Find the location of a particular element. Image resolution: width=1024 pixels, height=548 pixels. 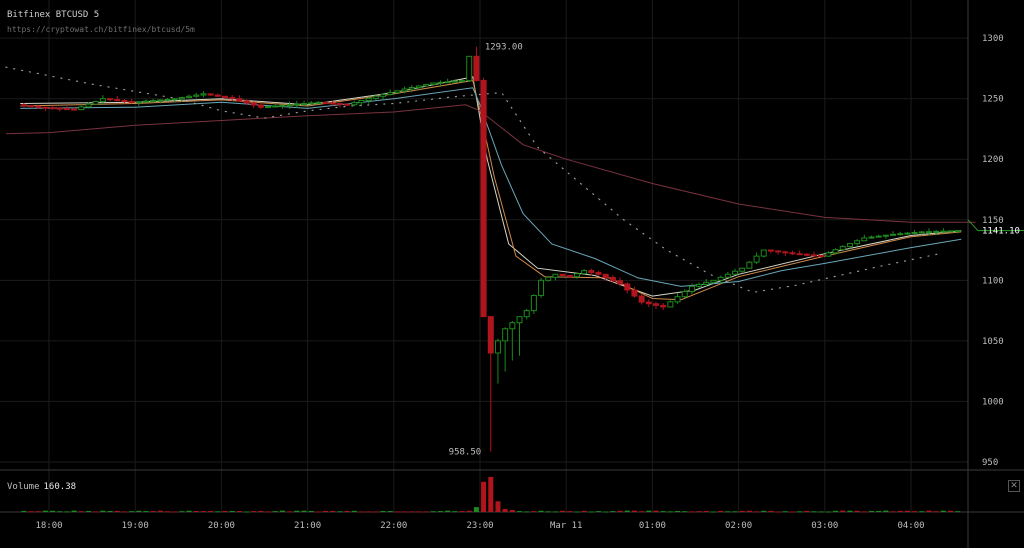

price-tick-label: 1200 is located at coordinates (993, 160).